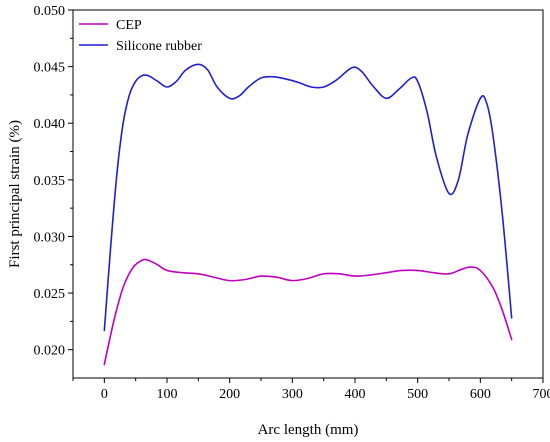 Image resolution: width=550 pixels, height=442 pixels. I want to click on x-tick-label: 200, so click(229, 394).